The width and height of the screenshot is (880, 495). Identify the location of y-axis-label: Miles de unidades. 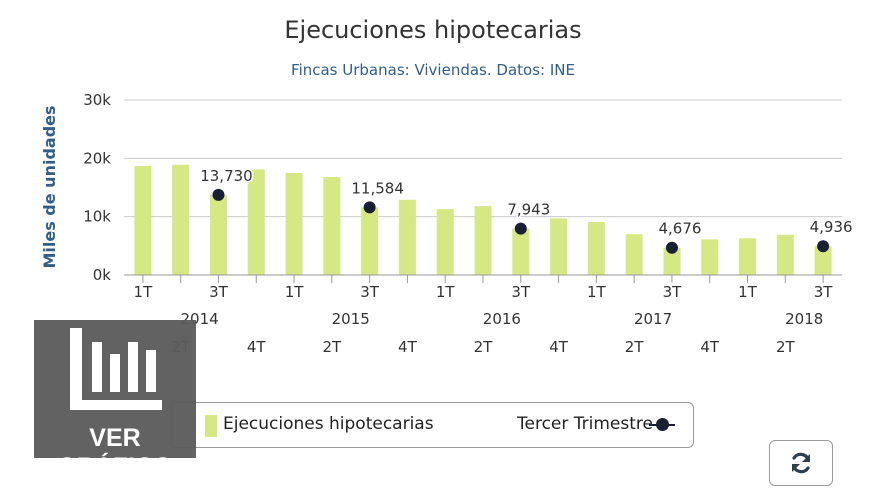
(49, 186).